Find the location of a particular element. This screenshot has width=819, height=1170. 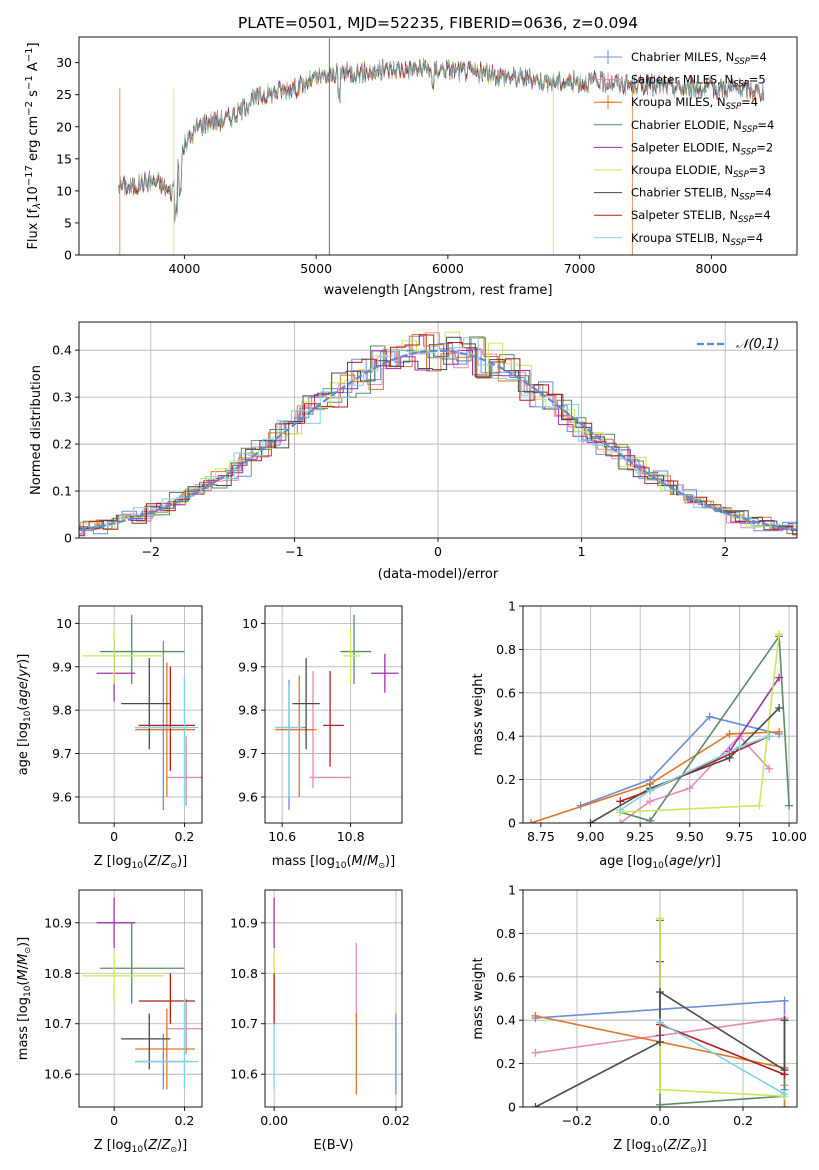

legend-entry: Kroupa ELODIE, NSSP=3 is located at coordinates (698, 171).